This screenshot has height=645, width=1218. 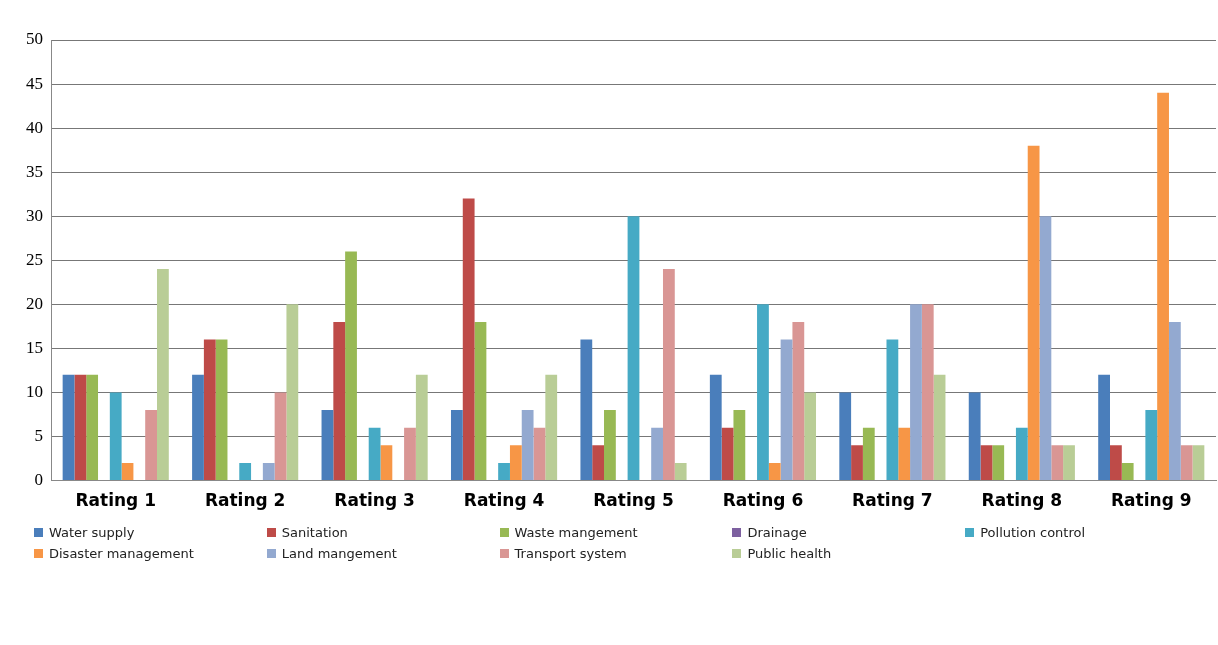 I want to click on x-tick-label: Rating 7, so click(x=892, y=500).